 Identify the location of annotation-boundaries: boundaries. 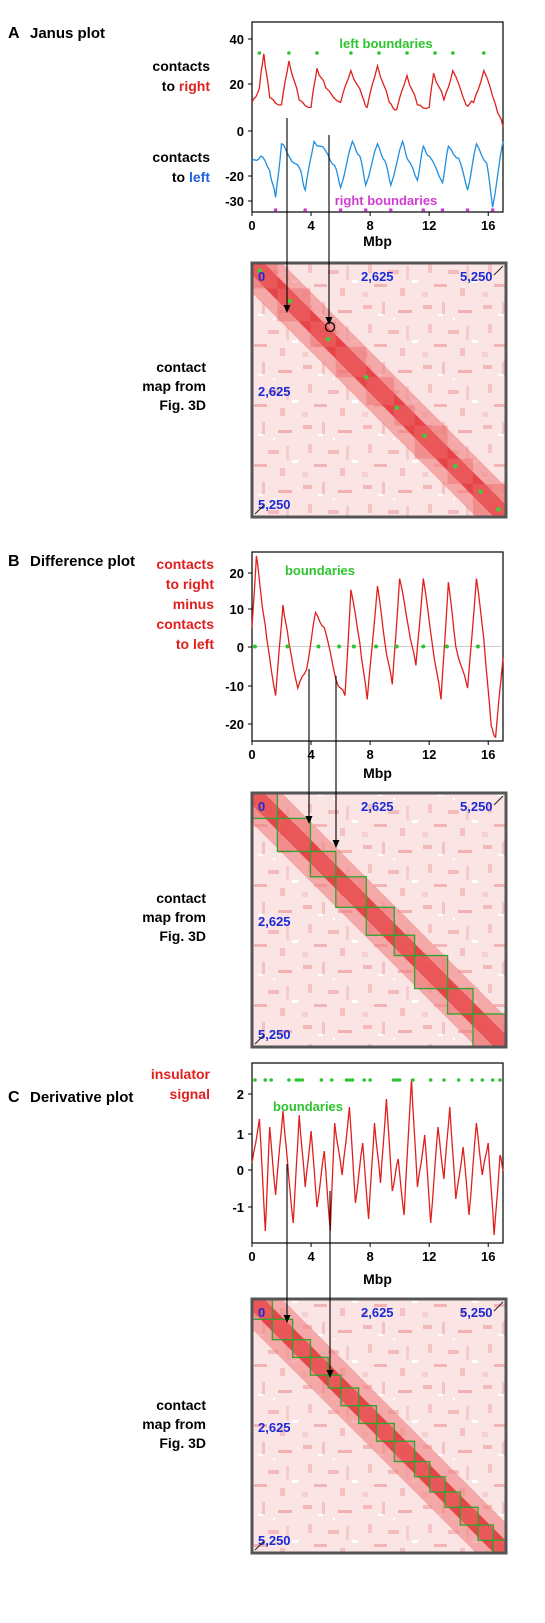
(308, 1106).